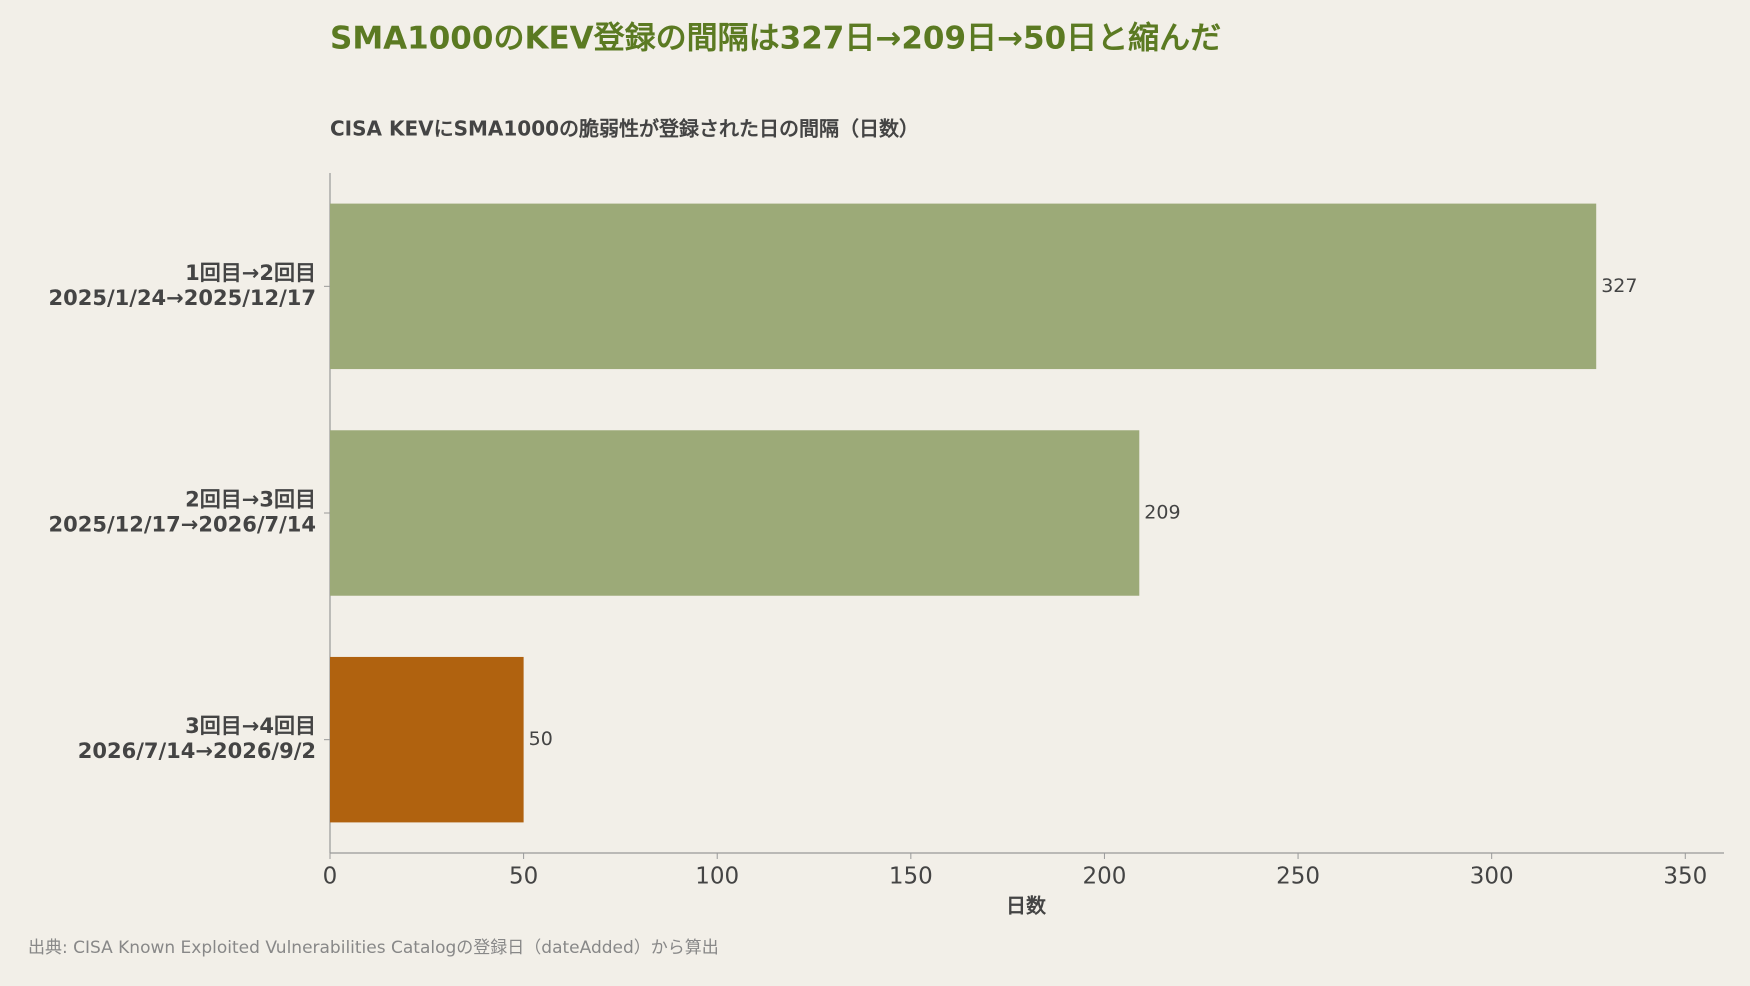  Describe the element at coordinates (197, 751) in the screenshot. I see `y-tick-label: 2026/7/14→2026/9/2` at that location.